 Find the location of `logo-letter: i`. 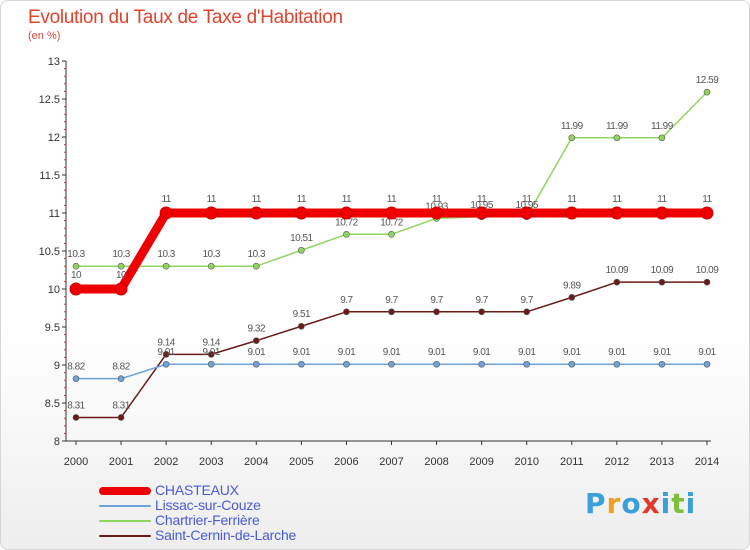

logo-letter: i is located at coordinates (691, 503).